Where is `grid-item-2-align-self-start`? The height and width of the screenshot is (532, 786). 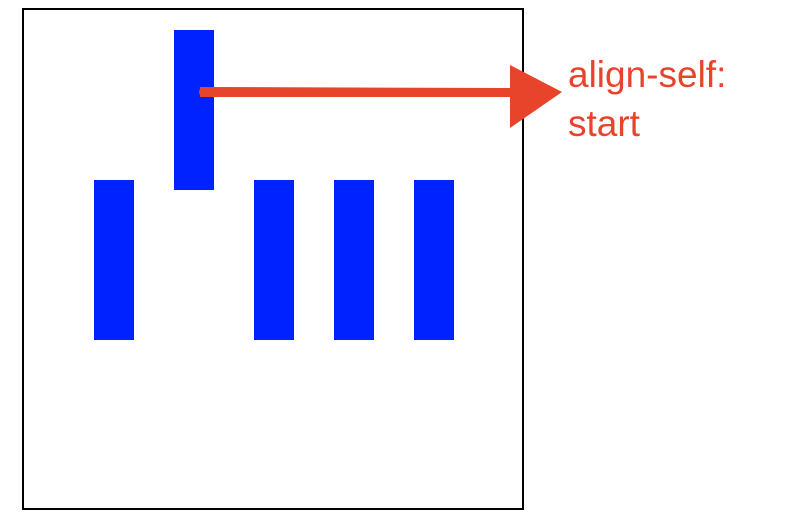
grid-item-2-align-self-start is located at coordinates (194, 110).